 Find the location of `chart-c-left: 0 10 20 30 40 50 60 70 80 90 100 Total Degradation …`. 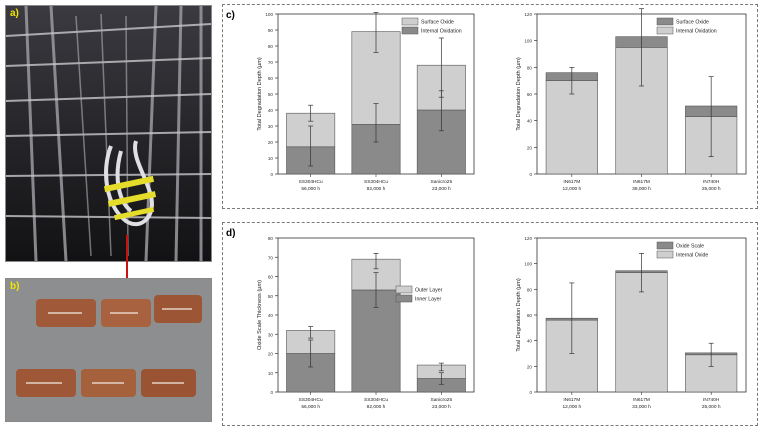

chart-c-left: 0 10 20 30 40 50 60 70 80 90 100 Total Degradation … is located at coordinates (366, 102).